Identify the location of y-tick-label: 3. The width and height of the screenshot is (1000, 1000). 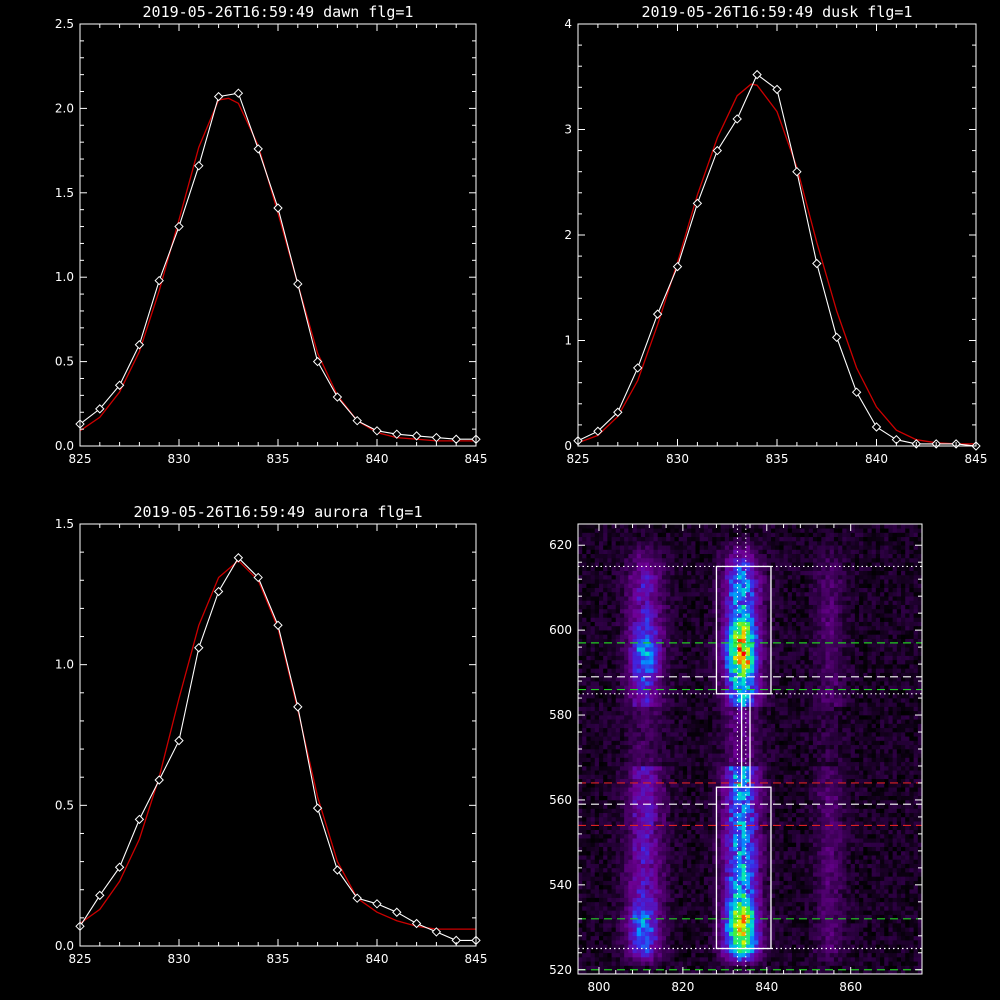
(568, 130).